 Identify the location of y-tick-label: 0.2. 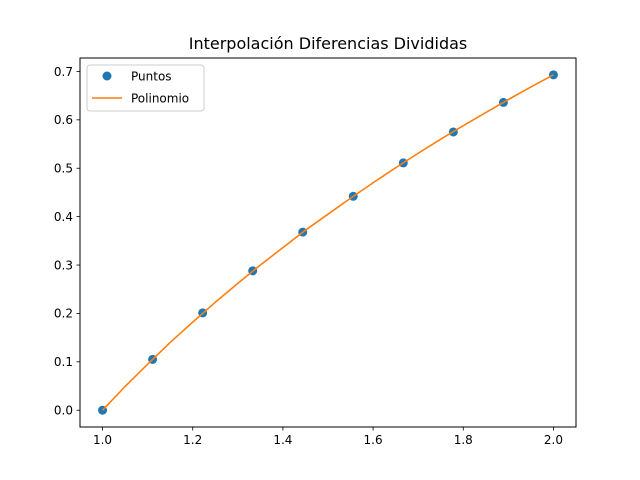
(63, 314).